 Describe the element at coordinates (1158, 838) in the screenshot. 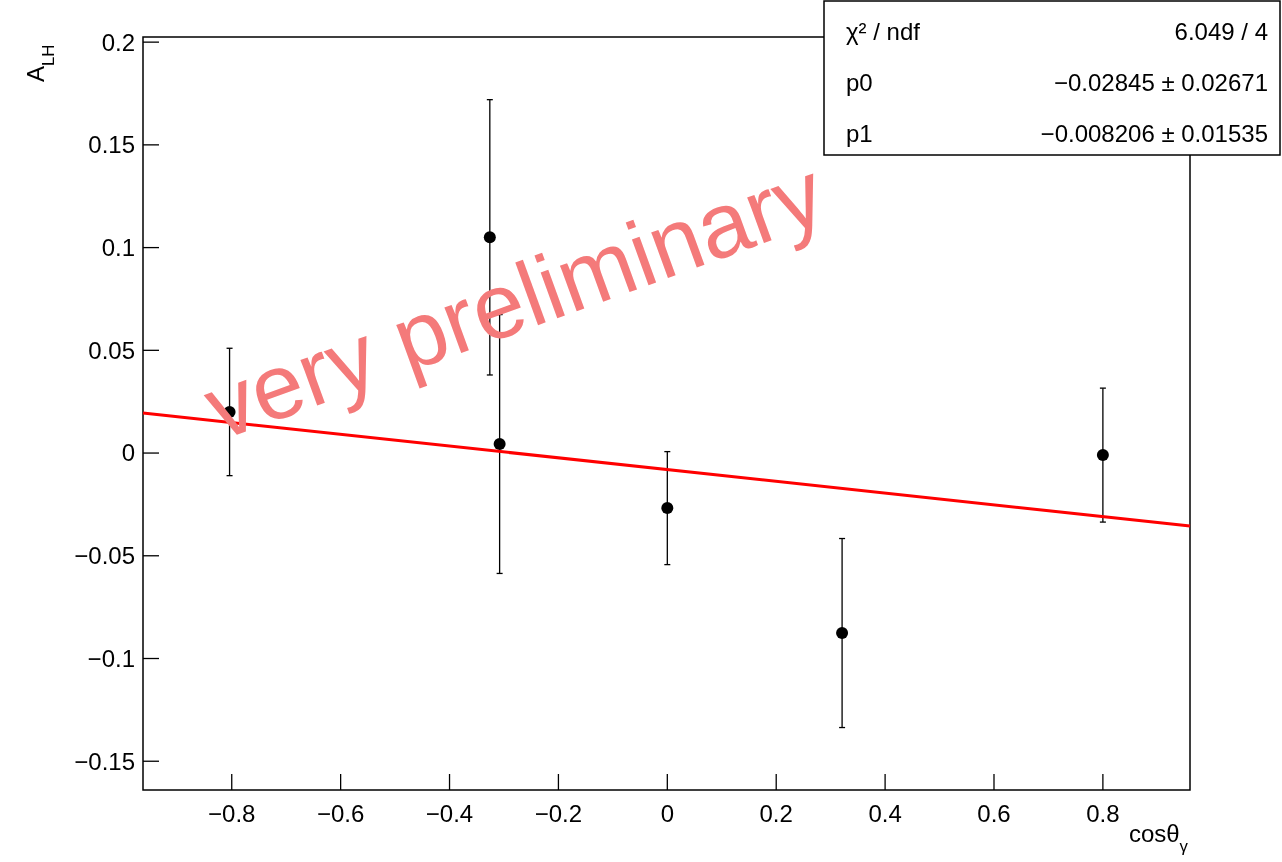

I see `x-axis-title: cosθ$_{γ}$` at that location.